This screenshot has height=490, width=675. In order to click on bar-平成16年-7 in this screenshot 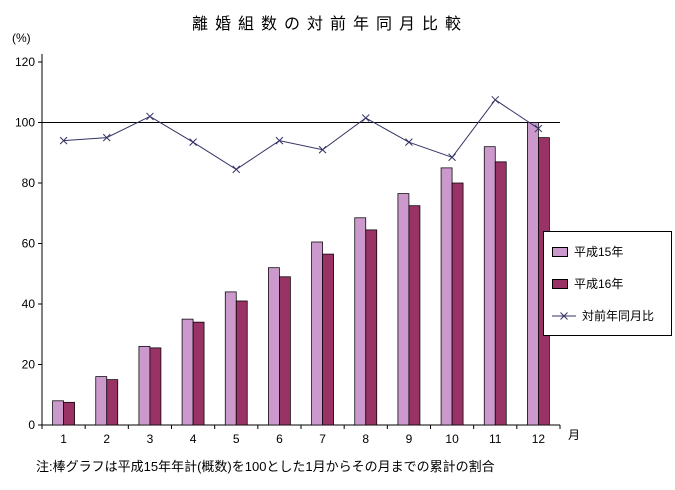, I will do `click(328, 339)`.